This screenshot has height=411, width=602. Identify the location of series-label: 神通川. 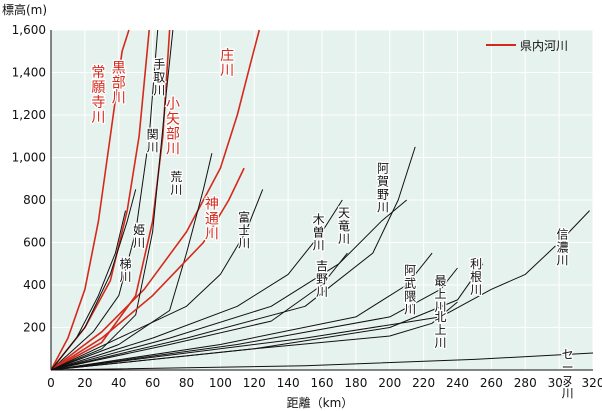
(212, 219).